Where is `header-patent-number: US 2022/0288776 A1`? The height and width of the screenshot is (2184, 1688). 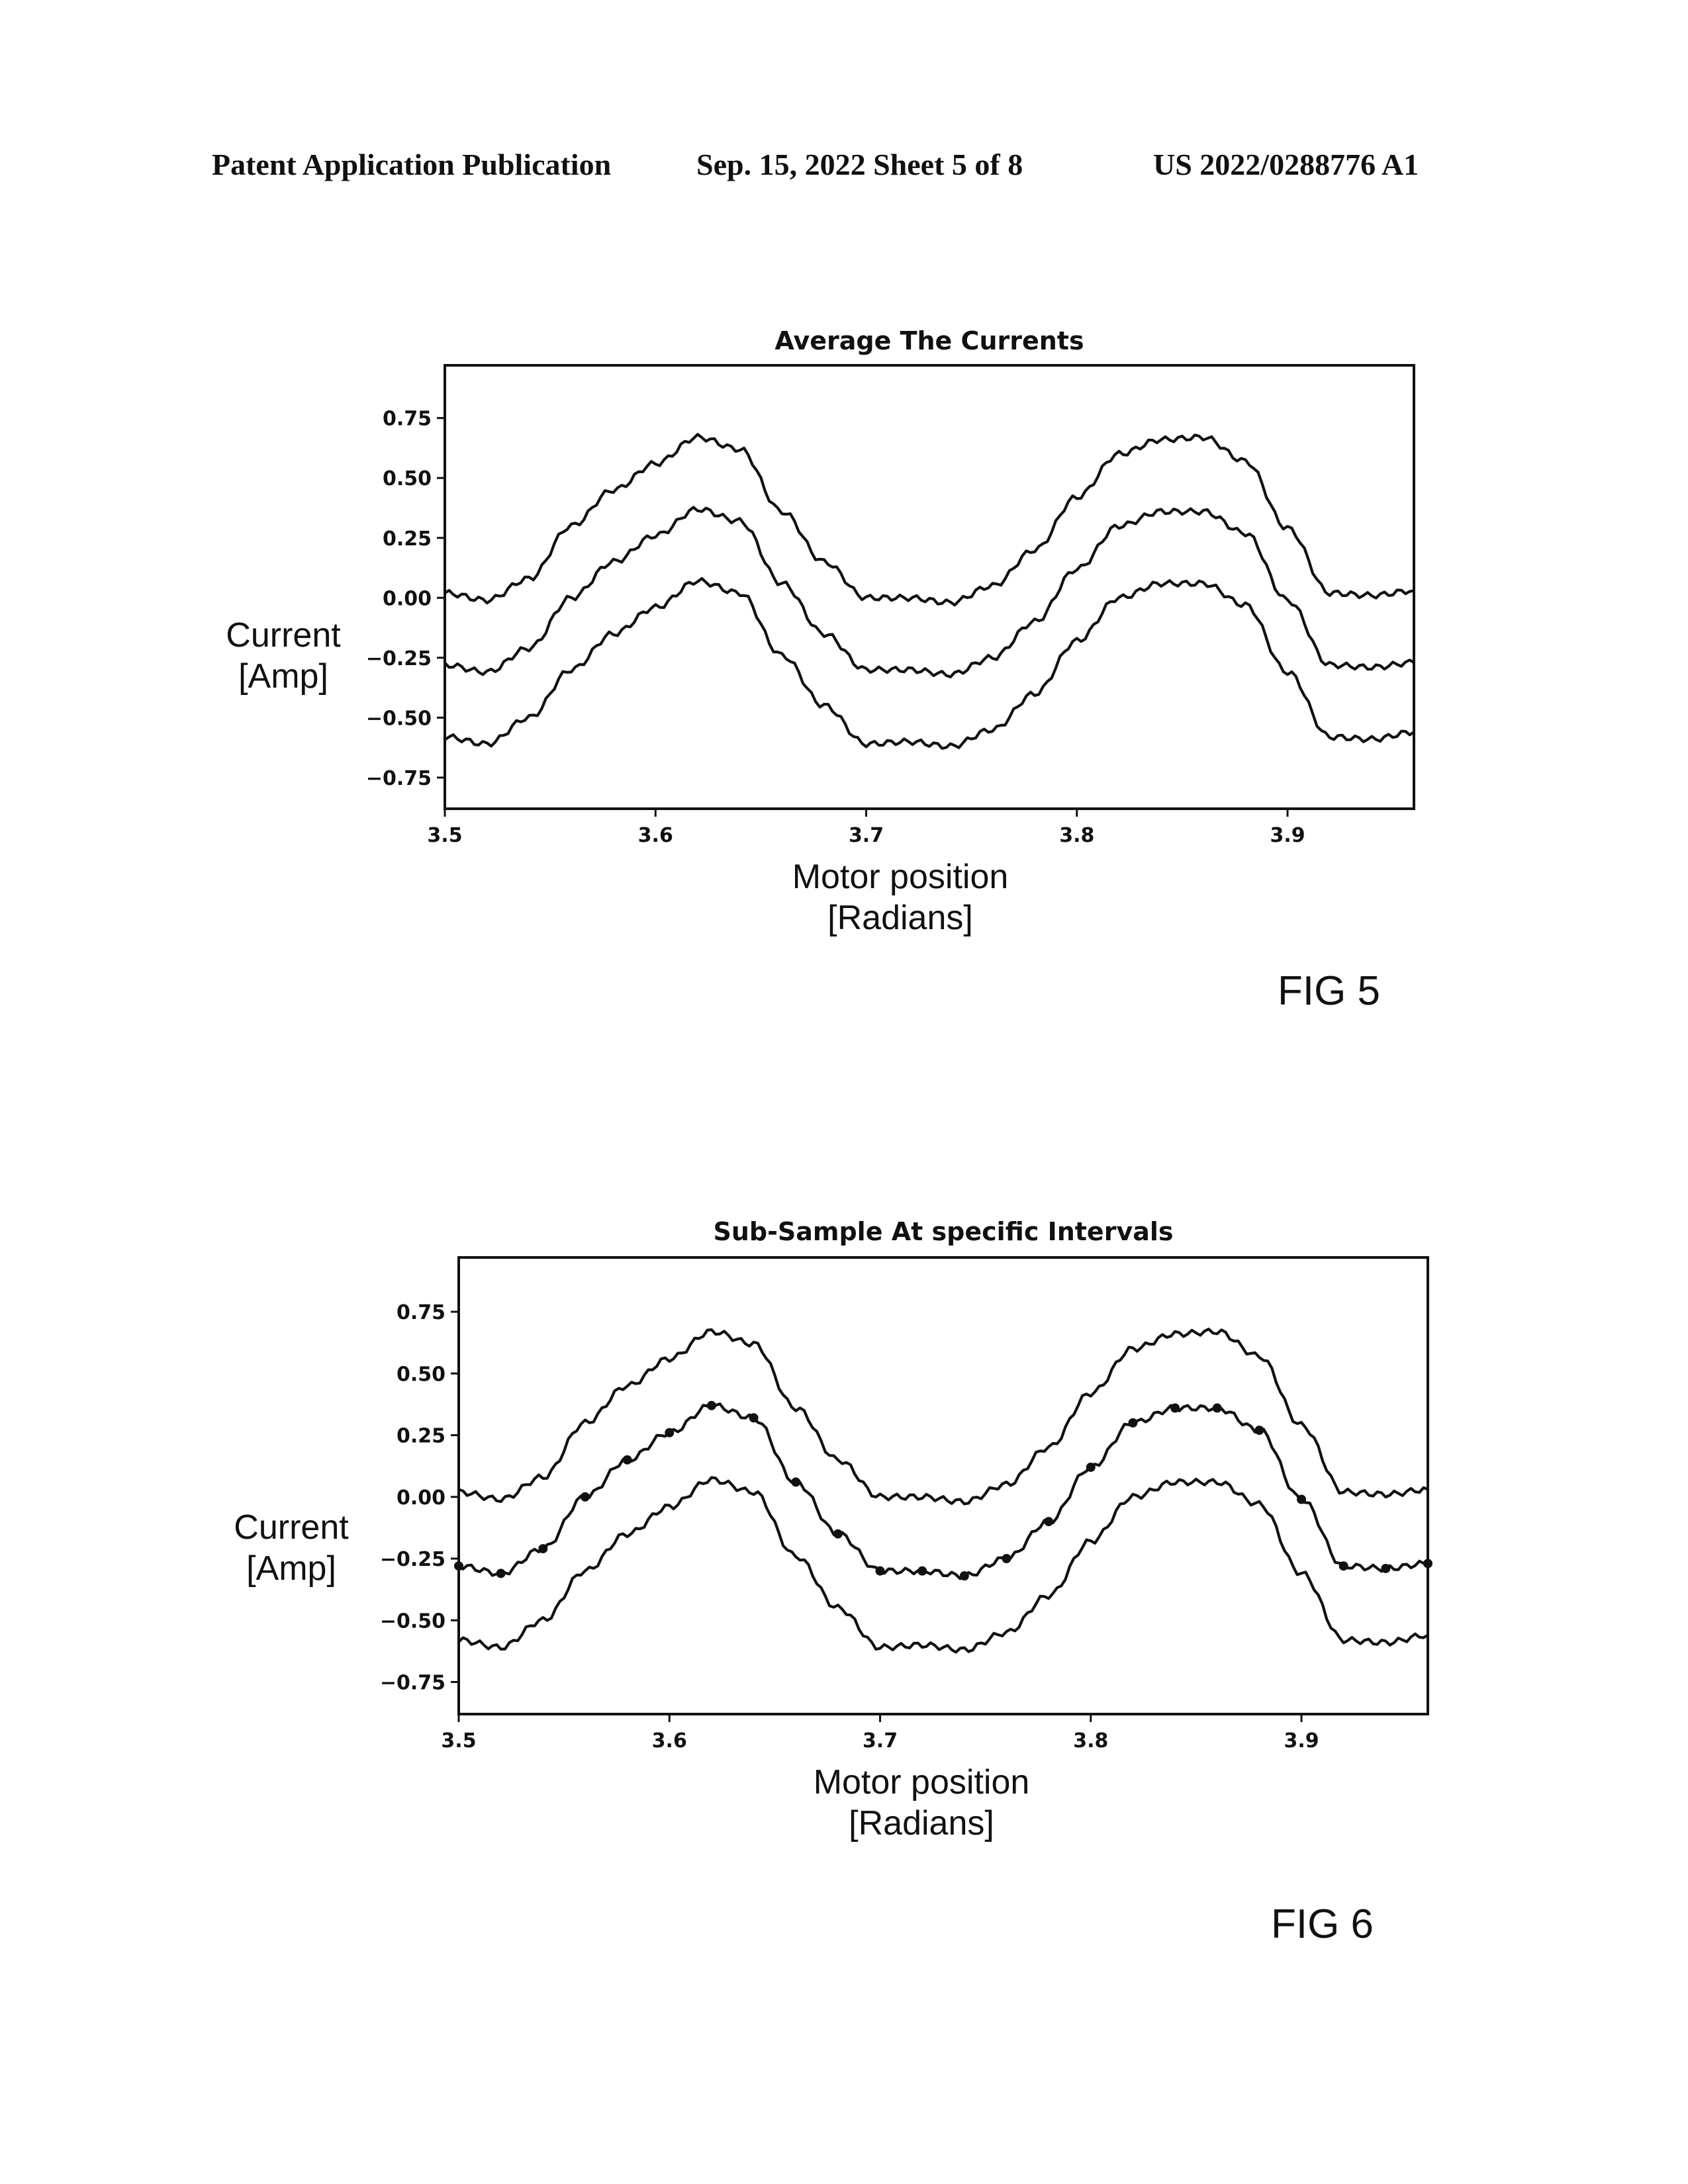
header-patent-number: US 2022/0288776 A1 is located at coordinates (1286, 164).